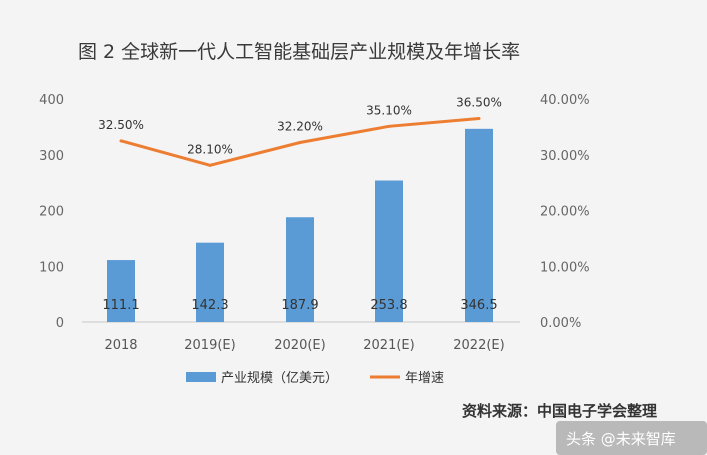 This screenshot has width=707, height=455. Describe the element at coordinates (389, 110) in the screenshot. I see `line-value-label: 35.10%` at that location.